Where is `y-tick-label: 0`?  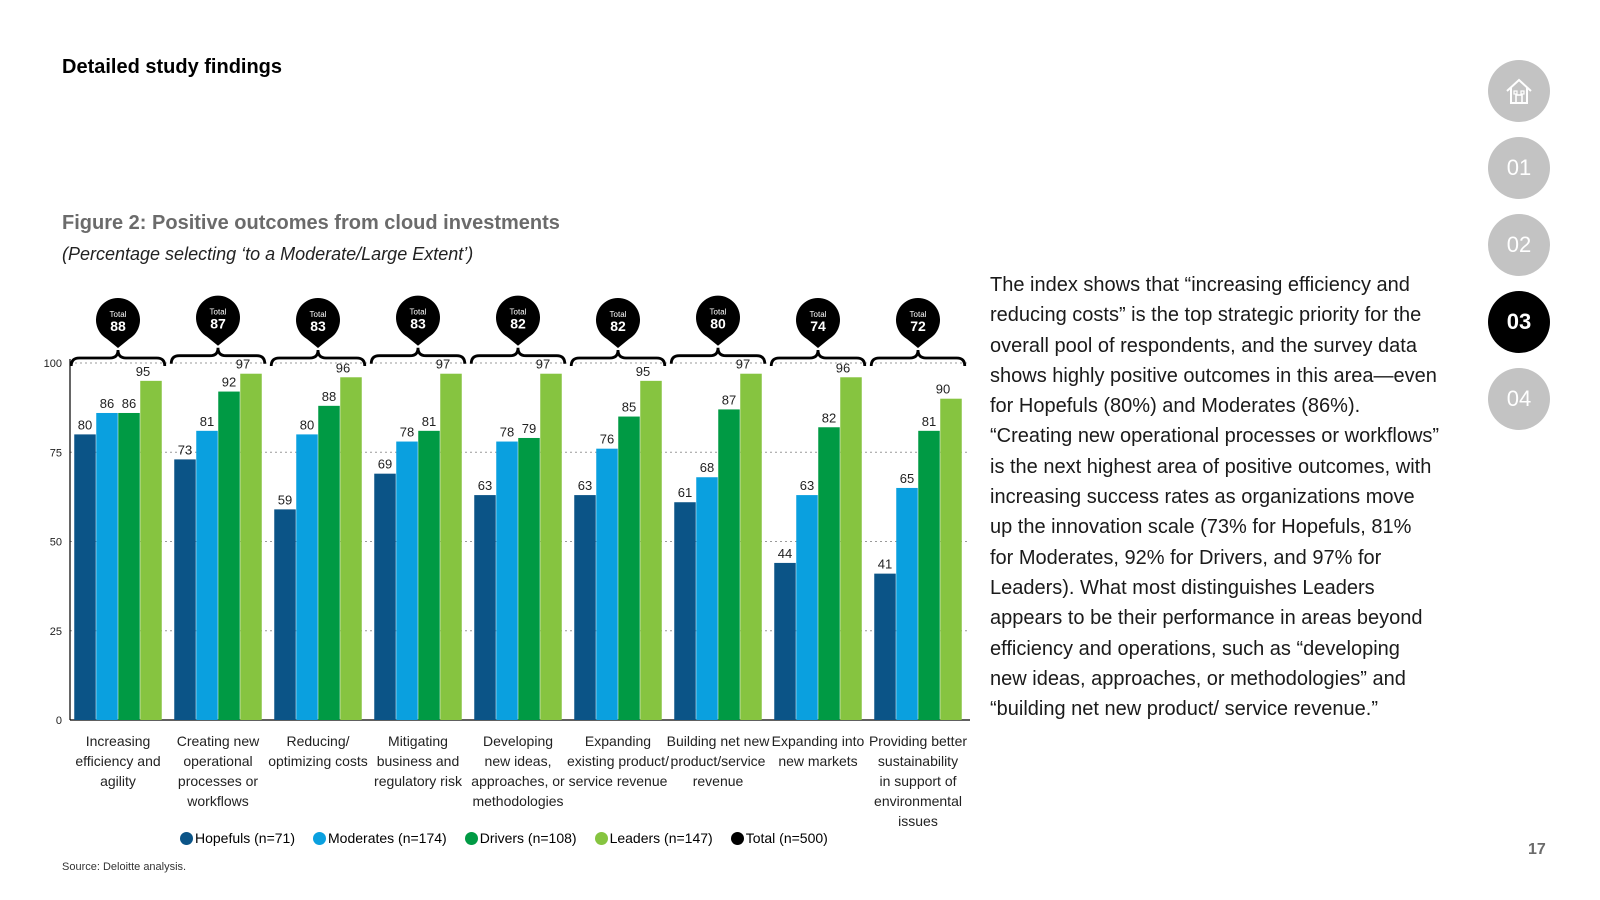 y-tick-label: 0 is located at coordinates (59, 721).